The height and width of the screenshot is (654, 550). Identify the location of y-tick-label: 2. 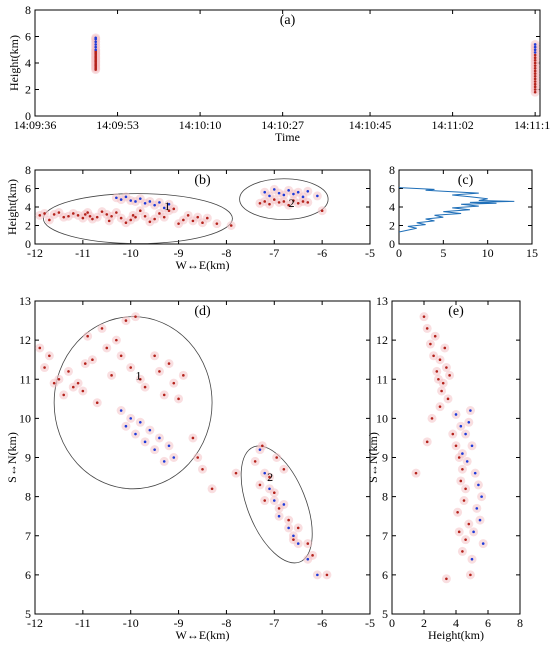
(392, 226).